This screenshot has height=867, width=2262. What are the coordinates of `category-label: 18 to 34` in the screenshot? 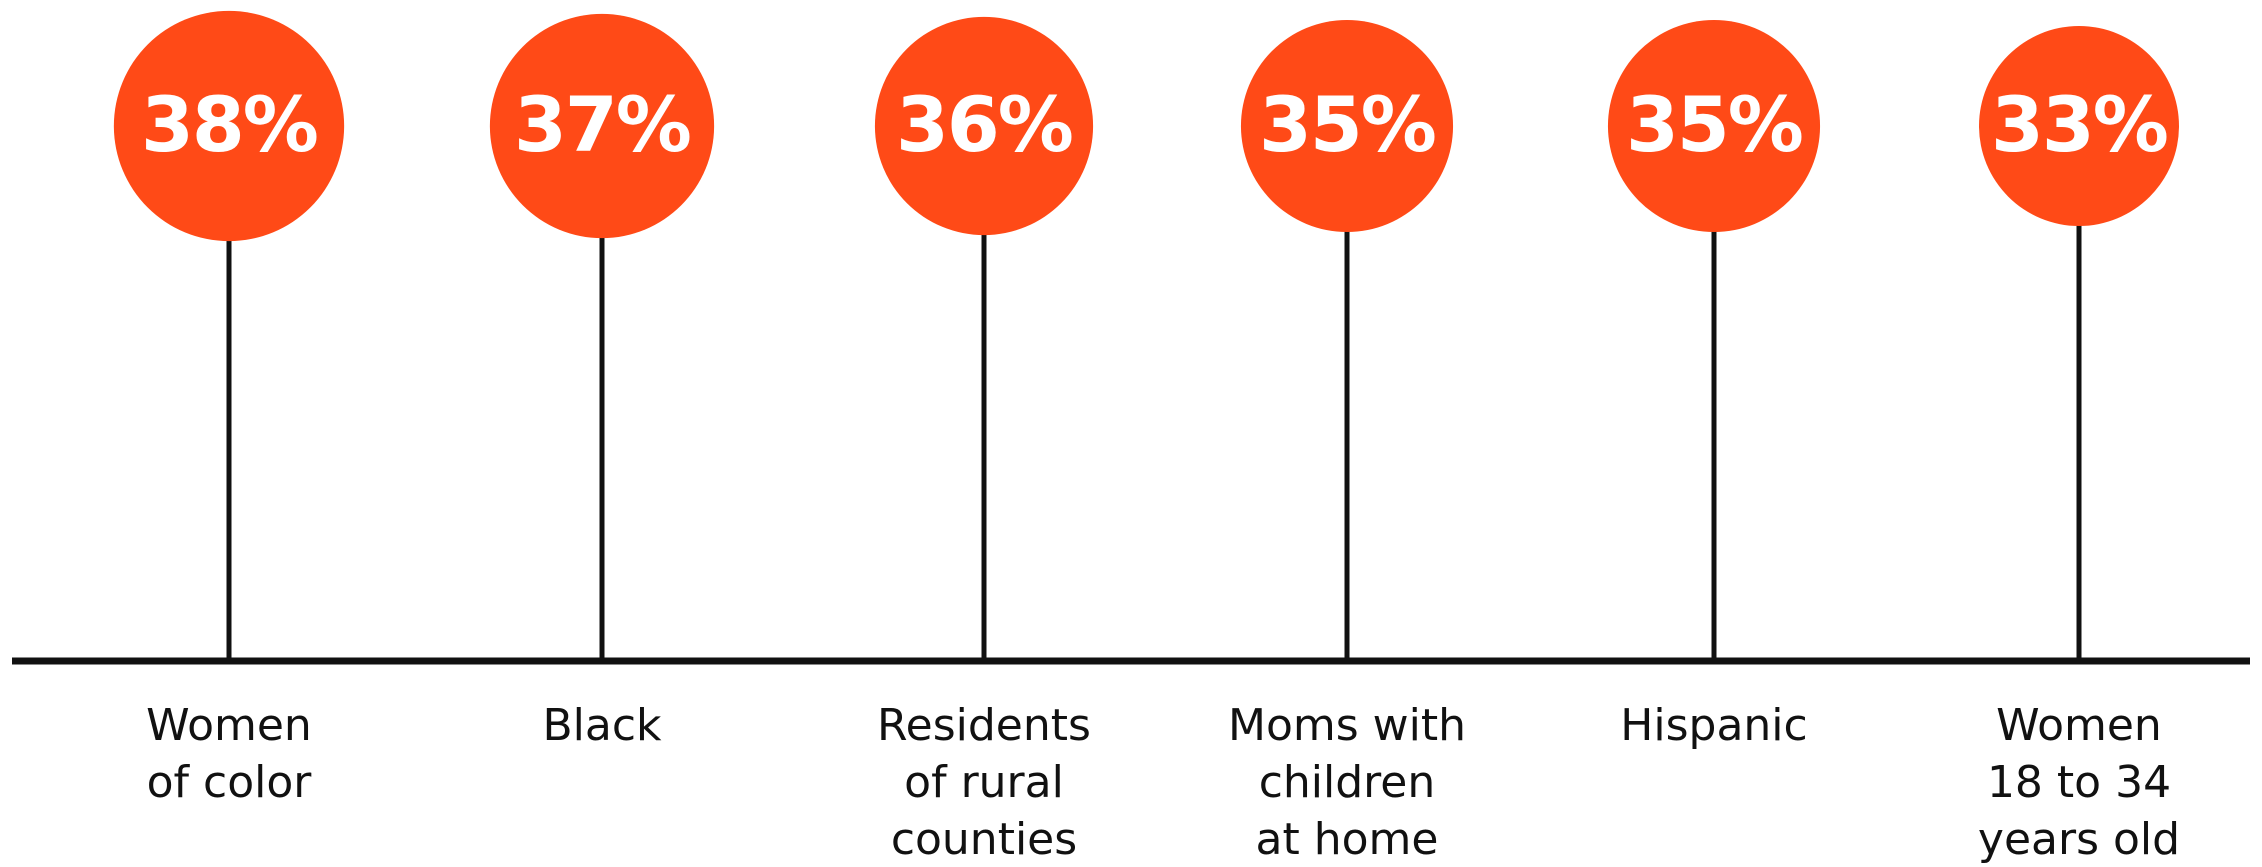 It's located at (2079, 782).